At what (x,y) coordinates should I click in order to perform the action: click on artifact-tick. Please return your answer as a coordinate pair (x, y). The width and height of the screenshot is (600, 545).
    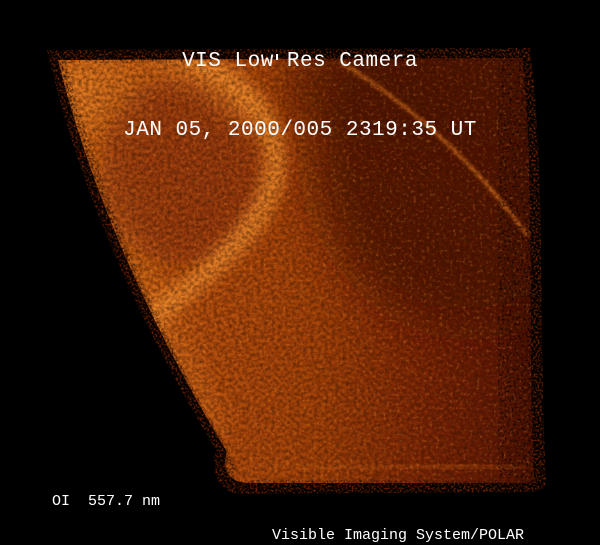
    Looking at the image, I should click on (277, 57).